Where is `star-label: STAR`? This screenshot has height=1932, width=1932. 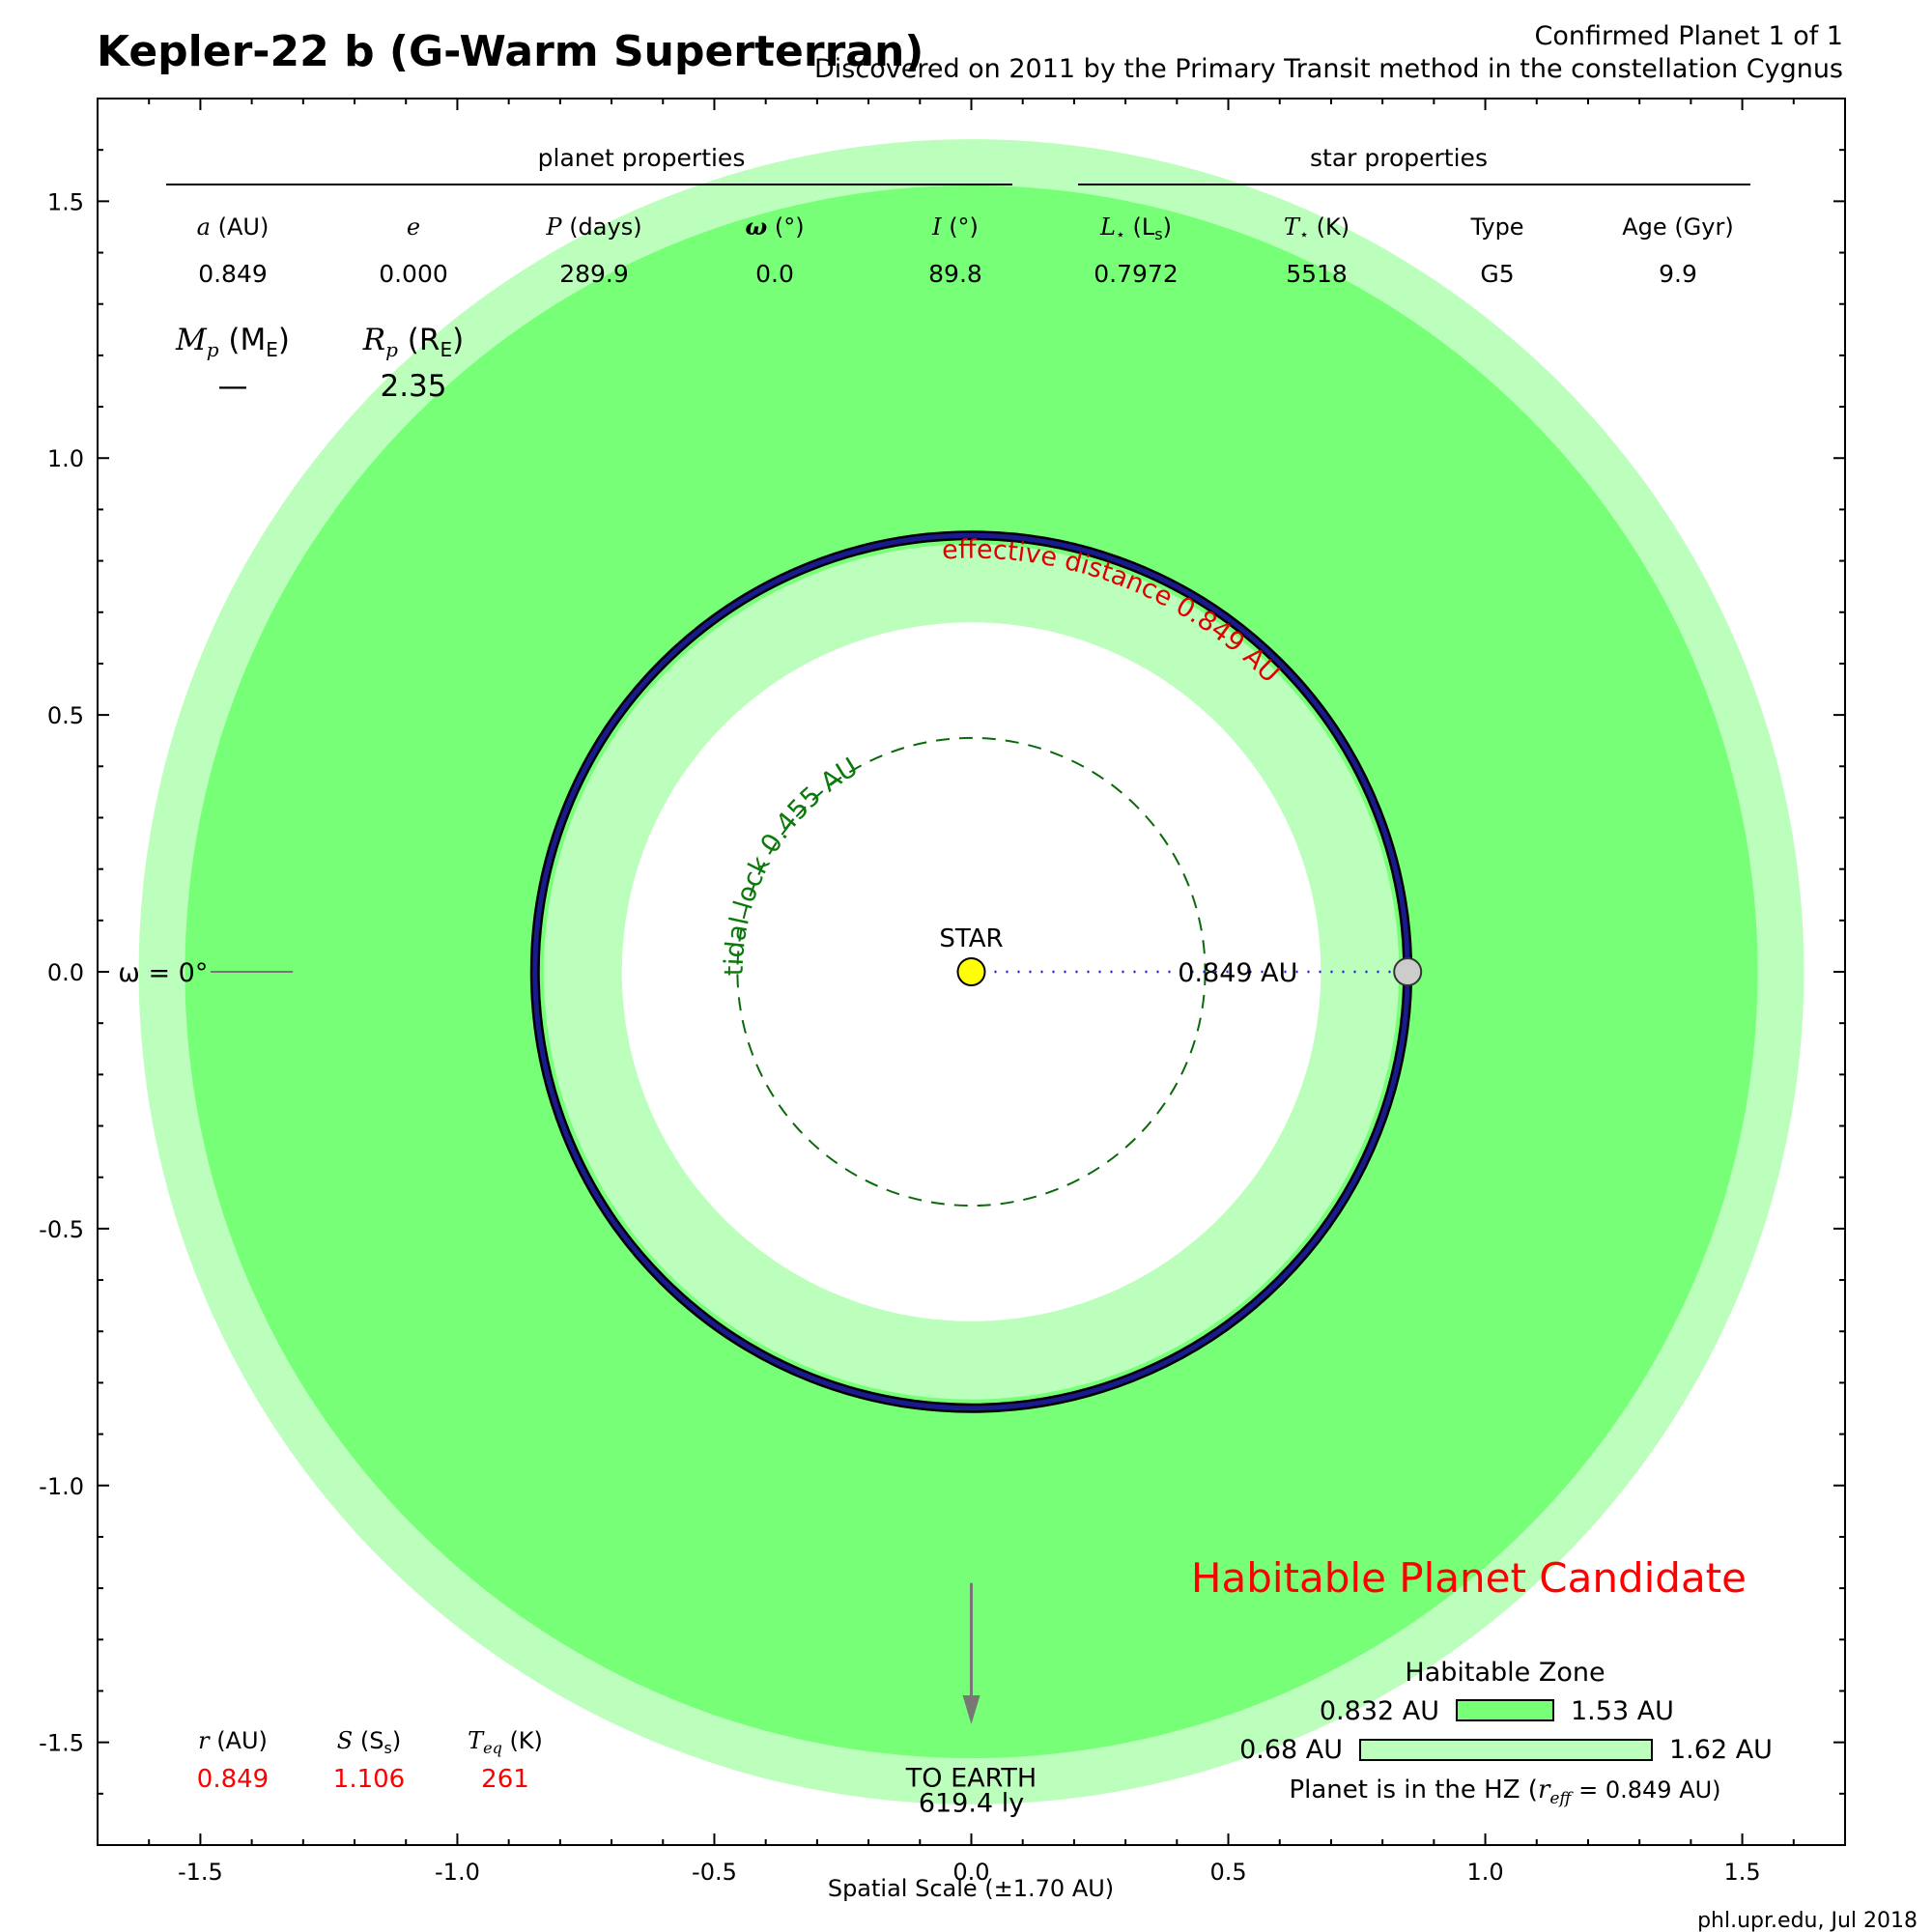 star-label: STAR is located at coordinates (971, 938).